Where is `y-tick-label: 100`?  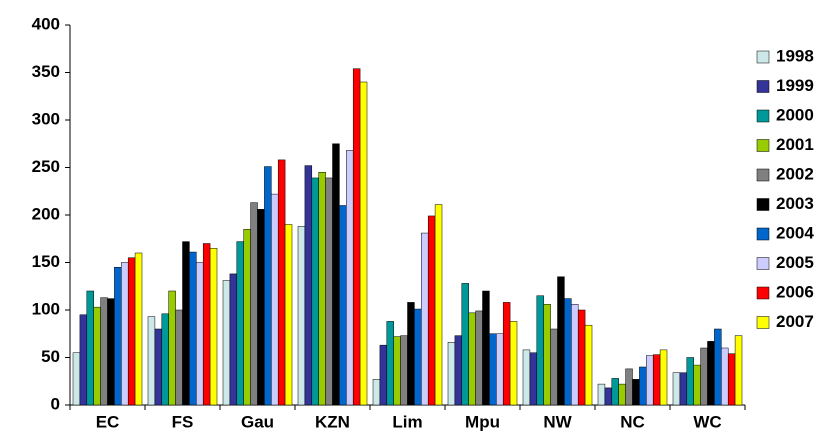
y-tick-label: 100 is located at coordinates (46, 308).